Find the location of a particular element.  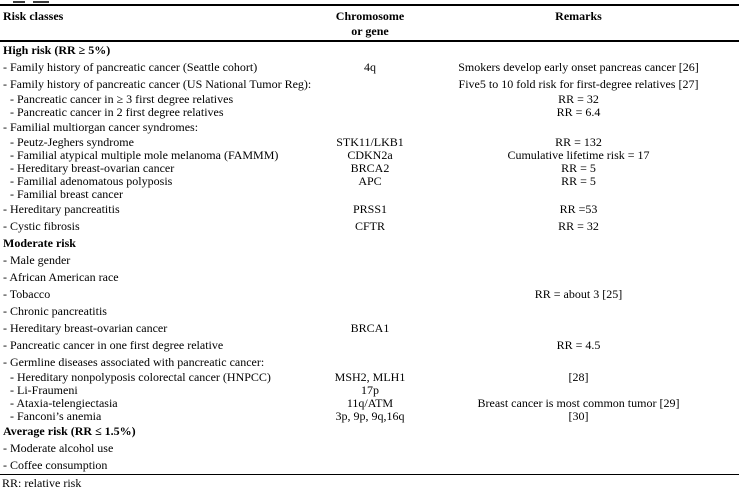

risk-class-cell: High risk (RR ≥ 5%) is located at coordinates (57, 50).